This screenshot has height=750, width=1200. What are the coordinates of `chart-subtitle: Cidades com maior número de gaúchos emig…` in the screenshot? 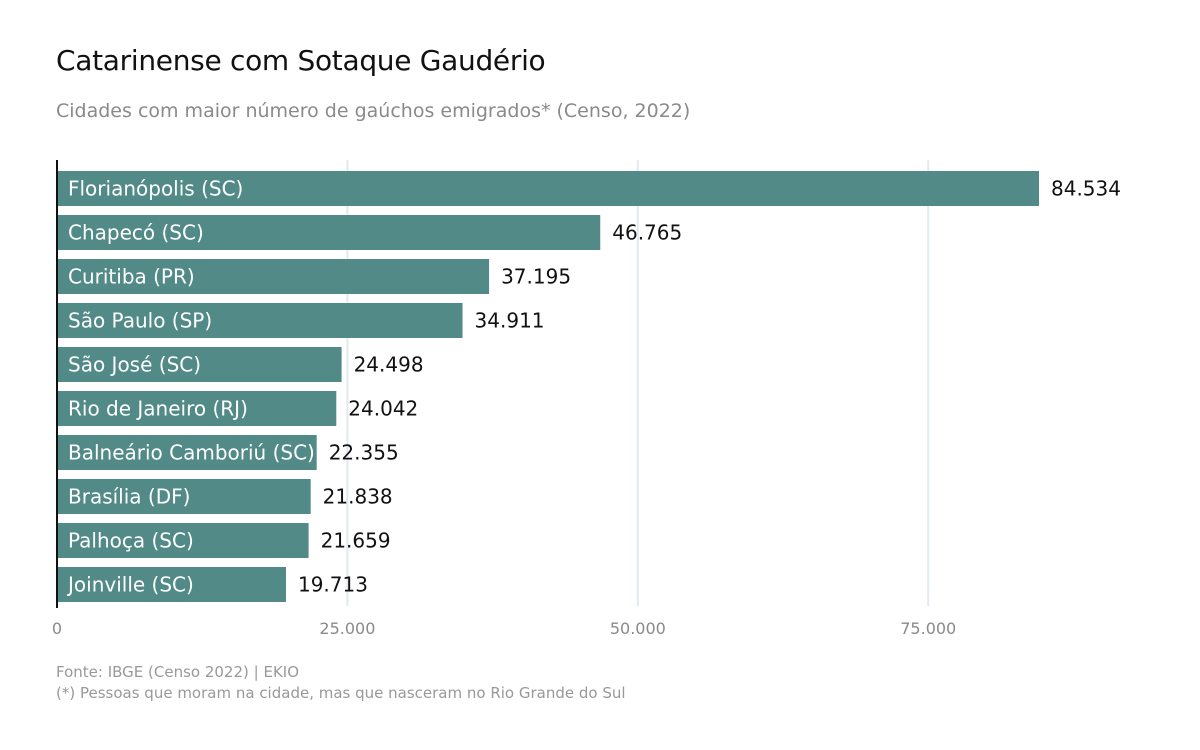 It's located at (373, 111).